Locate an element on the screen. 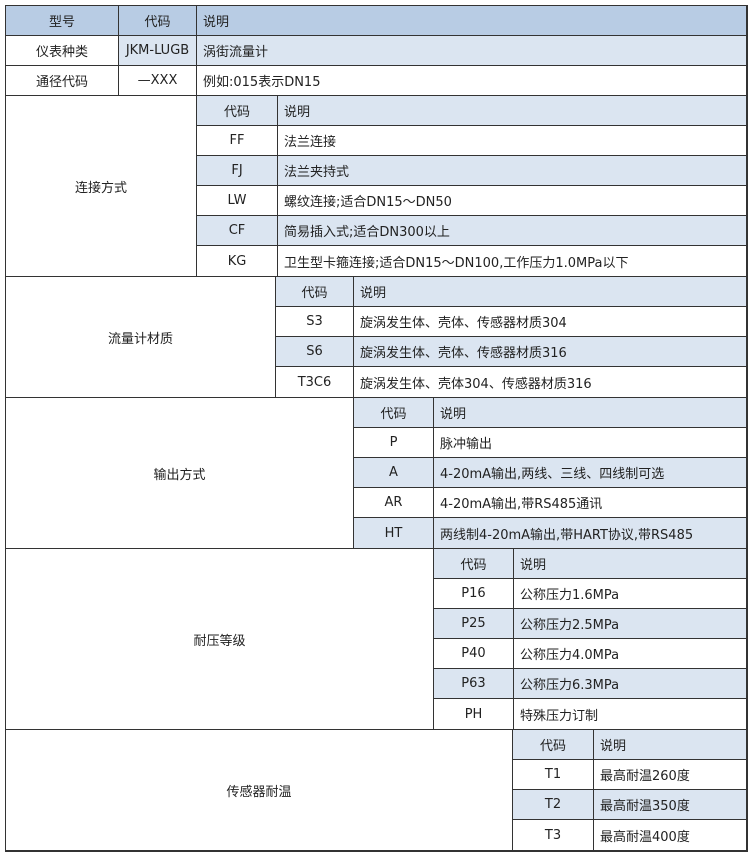 This screenshot has height=852, width=750. header-code: 代码 is located at coordinates (158, 20).